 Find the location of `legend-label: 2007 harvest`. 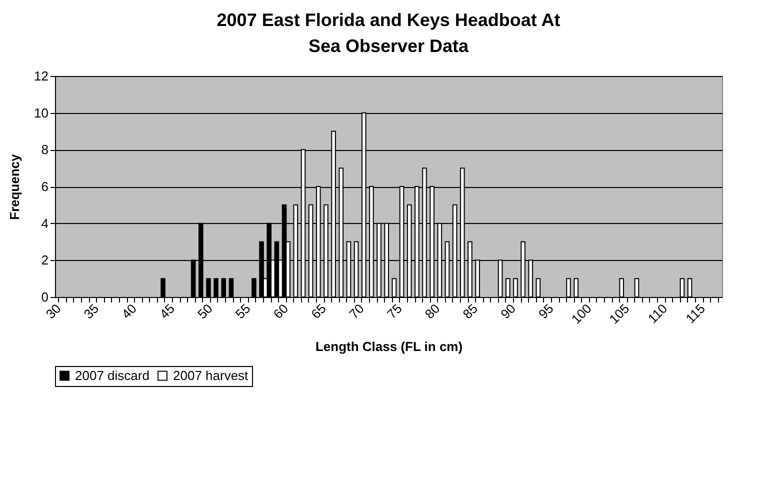

legend-label: 2007 harvest is located at coordinates (211, 375).